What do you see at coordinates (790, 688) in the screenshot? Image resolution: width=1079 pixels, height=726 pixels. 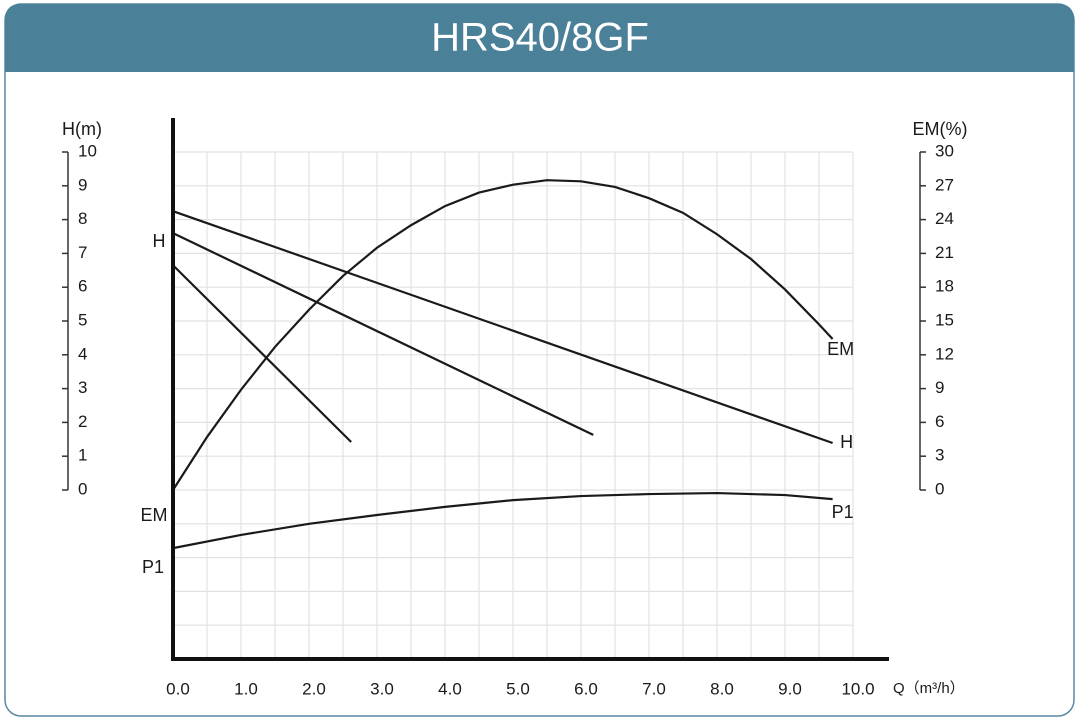 I see `x-tick-label: 9.0` at bounding box center [790, 688].